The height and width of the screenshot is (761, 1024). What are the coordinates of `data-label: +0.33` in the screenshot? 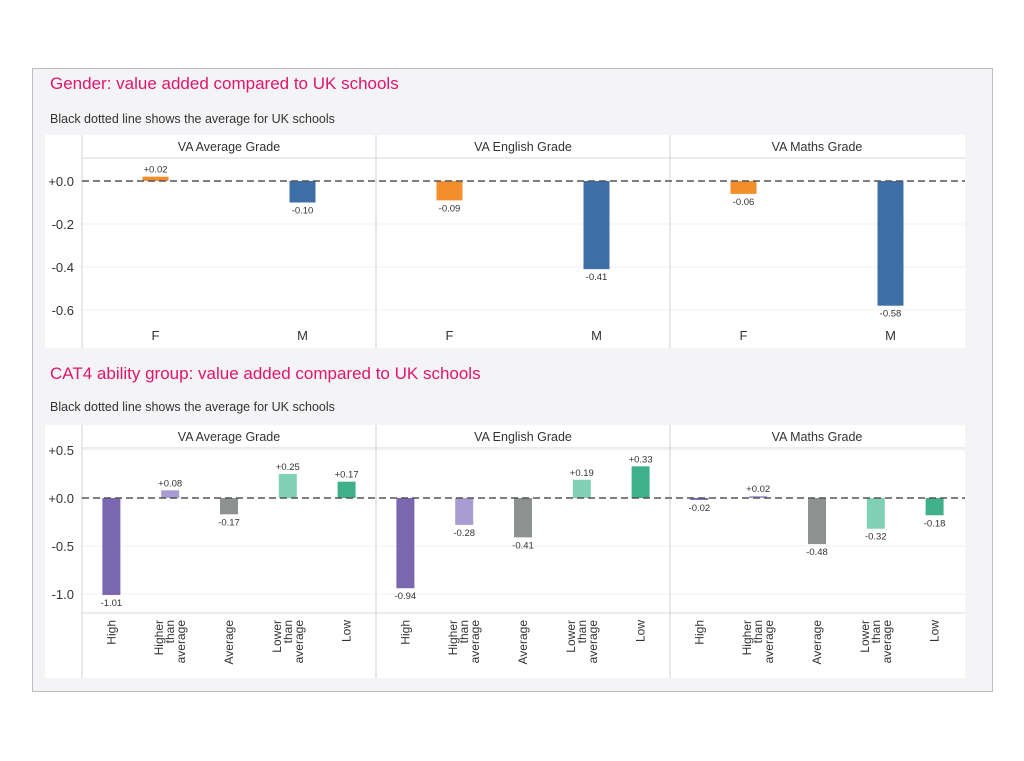 It's located at (641, 459).